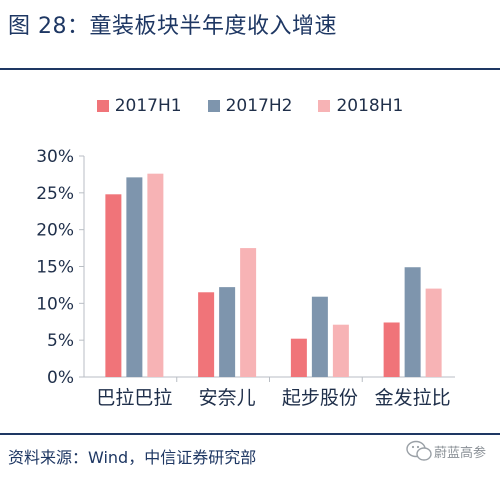 The width and height of the screenshot is (500, 500). I want to click on source-divider, so click(250, 434).